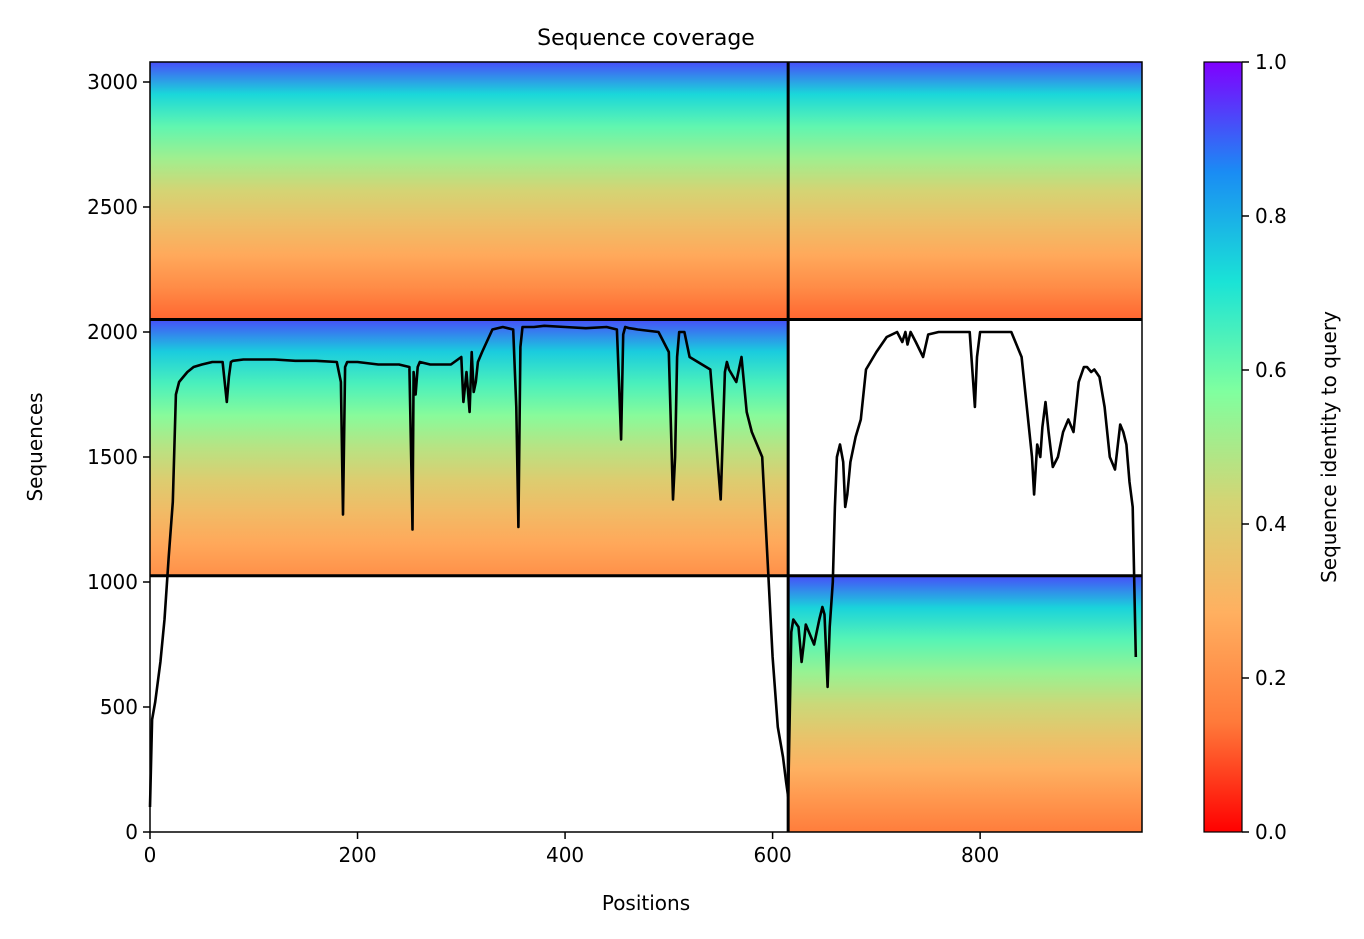  Describe the element at coordinates (112, 207) in the screenshot. I see `y-tick-label: 2500` at that location.